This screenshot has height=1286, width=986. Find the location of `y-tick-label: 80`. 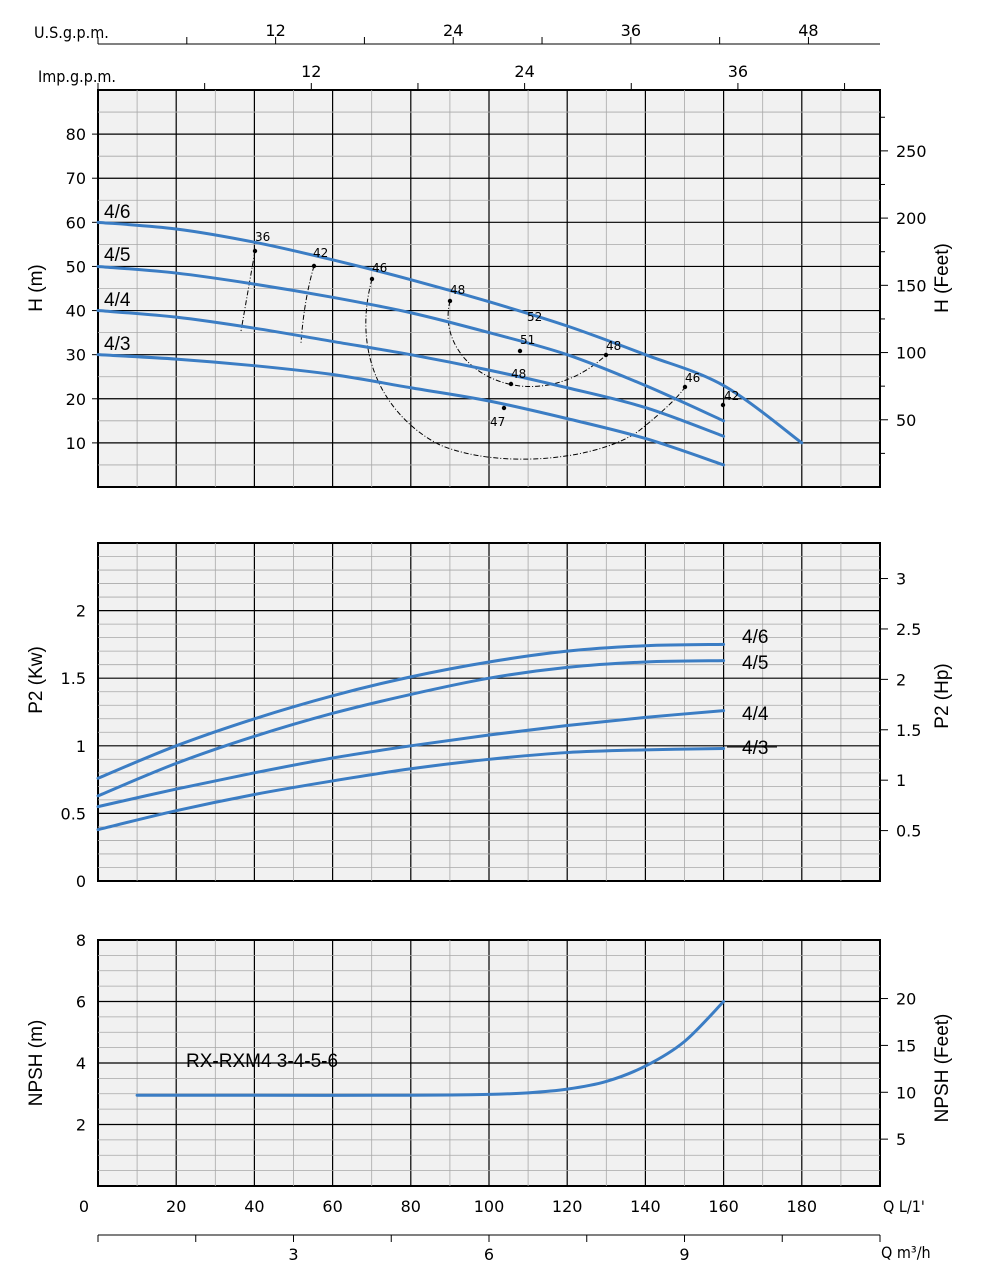

y-tick-label: 80 is located at coordinates (76, 134).